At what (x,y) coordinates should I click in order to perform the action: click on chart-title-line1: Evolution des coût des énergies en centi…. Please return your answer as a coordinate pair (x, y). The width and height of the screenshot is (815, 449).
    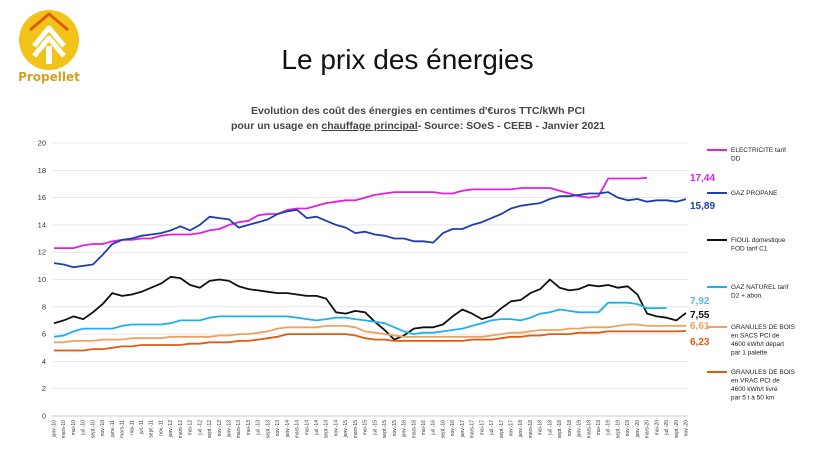
    Looking at the image, I should click on (418, 111).